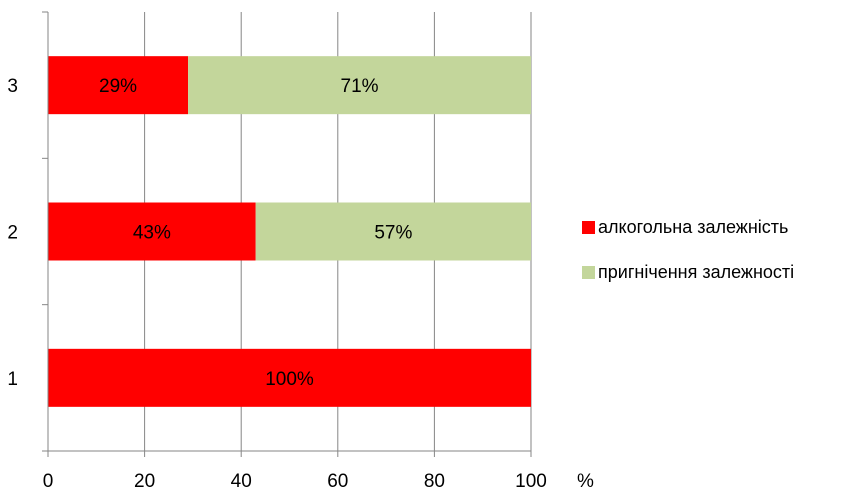 This screenshot has height=490, width=857. I want to click on y-tick-labels: 1 2 3, so click(12, 233).